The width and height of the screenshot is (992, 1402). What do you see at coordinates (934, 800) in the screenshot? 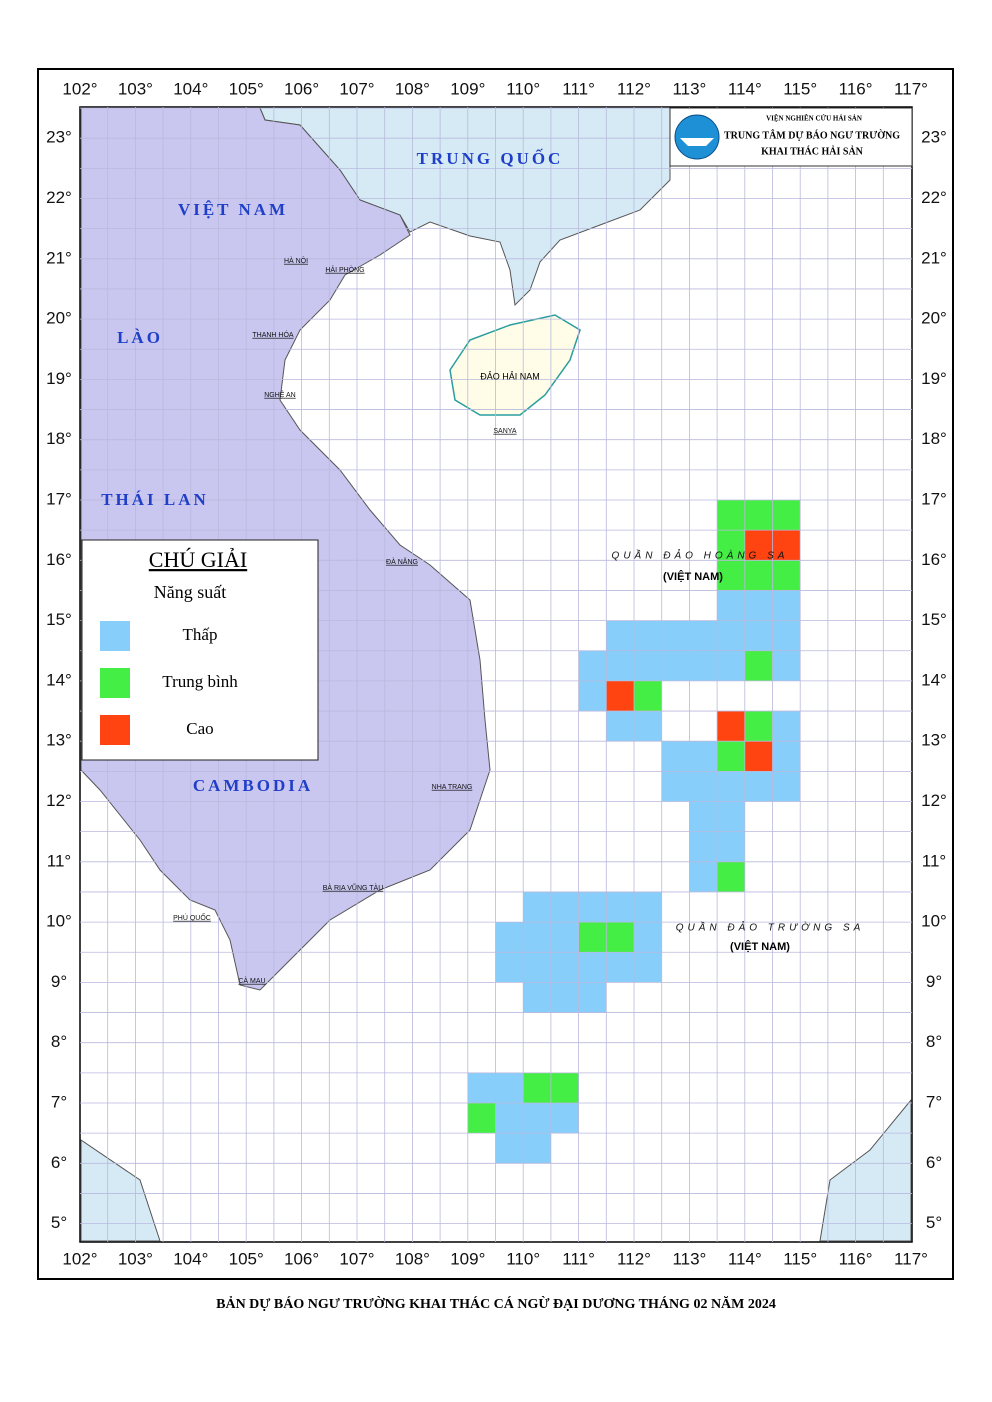
I see `lat-label: 12°` at bounding box center [934, 800].